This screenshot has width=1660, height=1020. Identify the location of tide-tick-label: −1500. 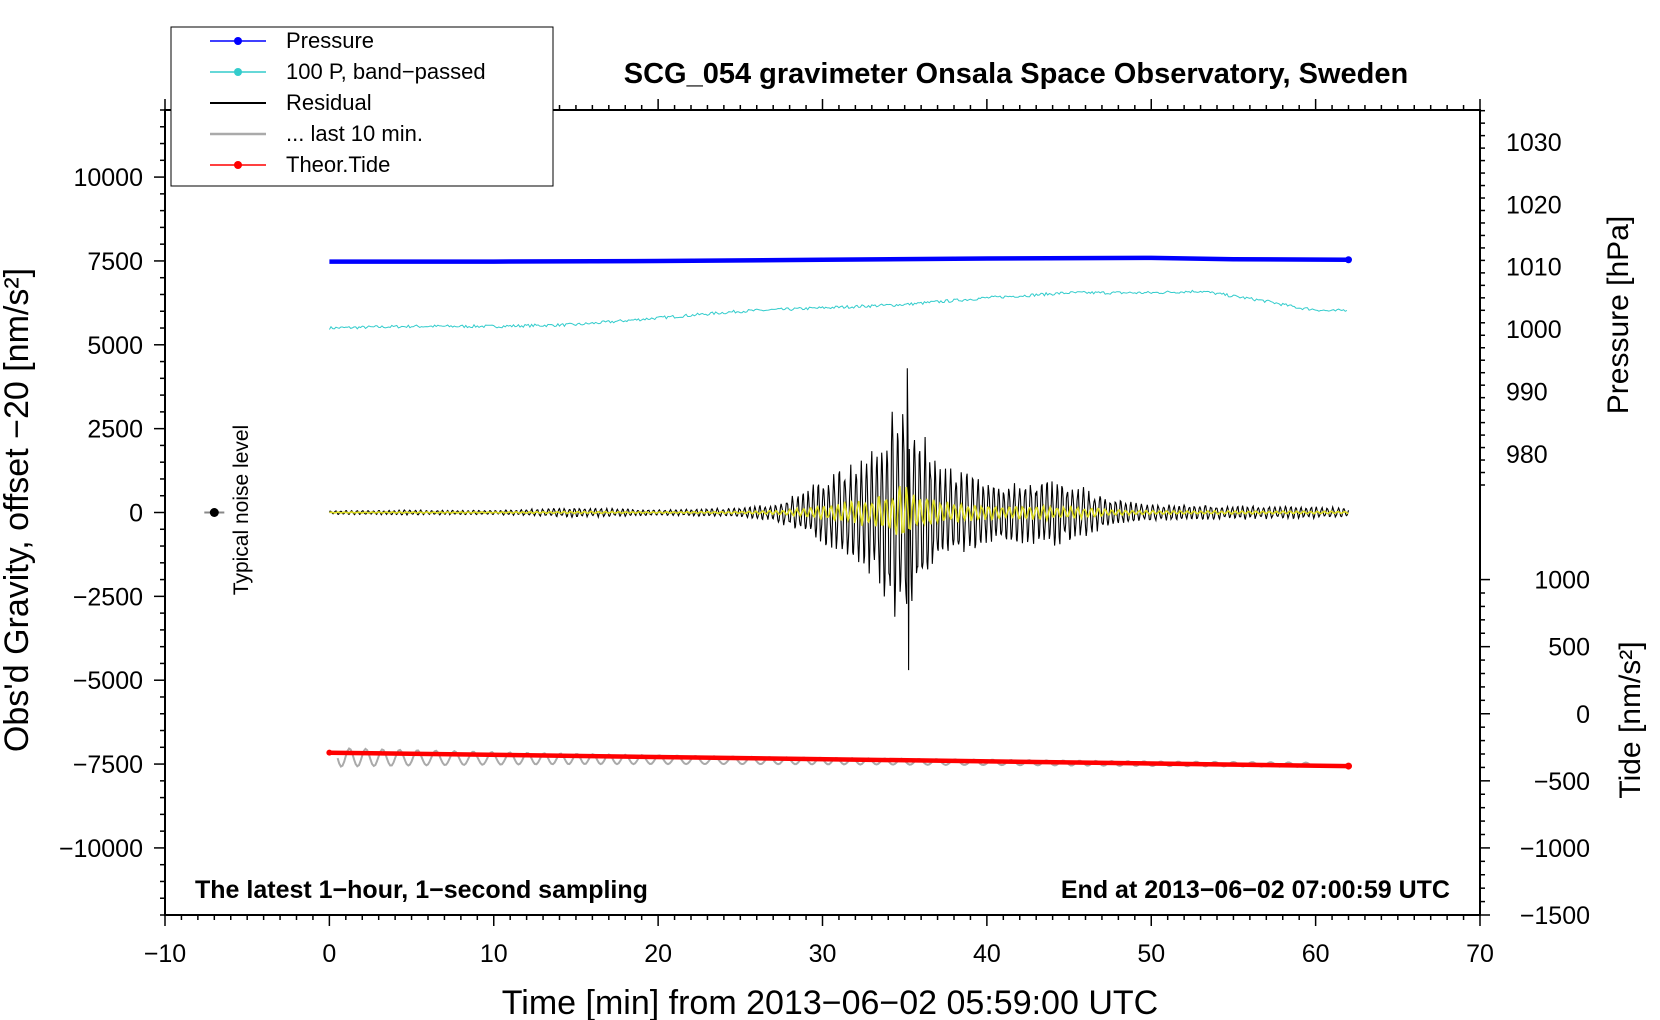
(1555, 916).